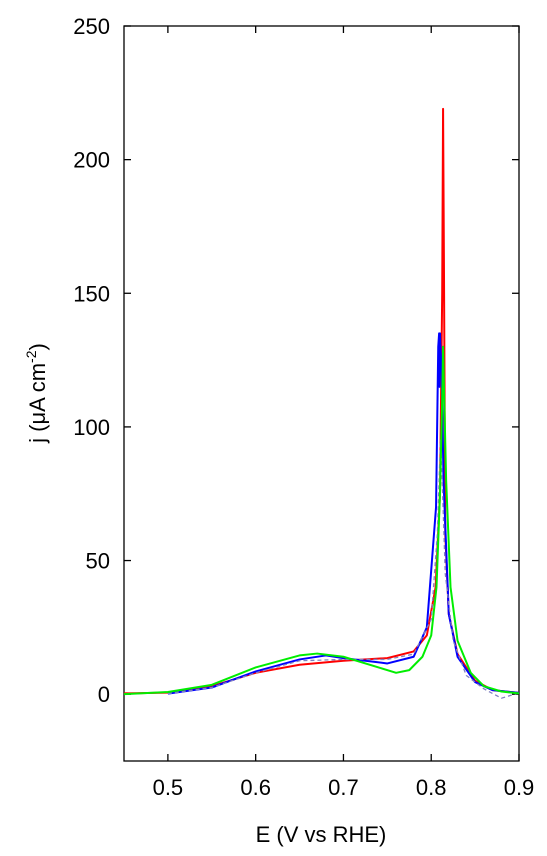  I want to click on y-tick-label: 100, so click(91, 427).